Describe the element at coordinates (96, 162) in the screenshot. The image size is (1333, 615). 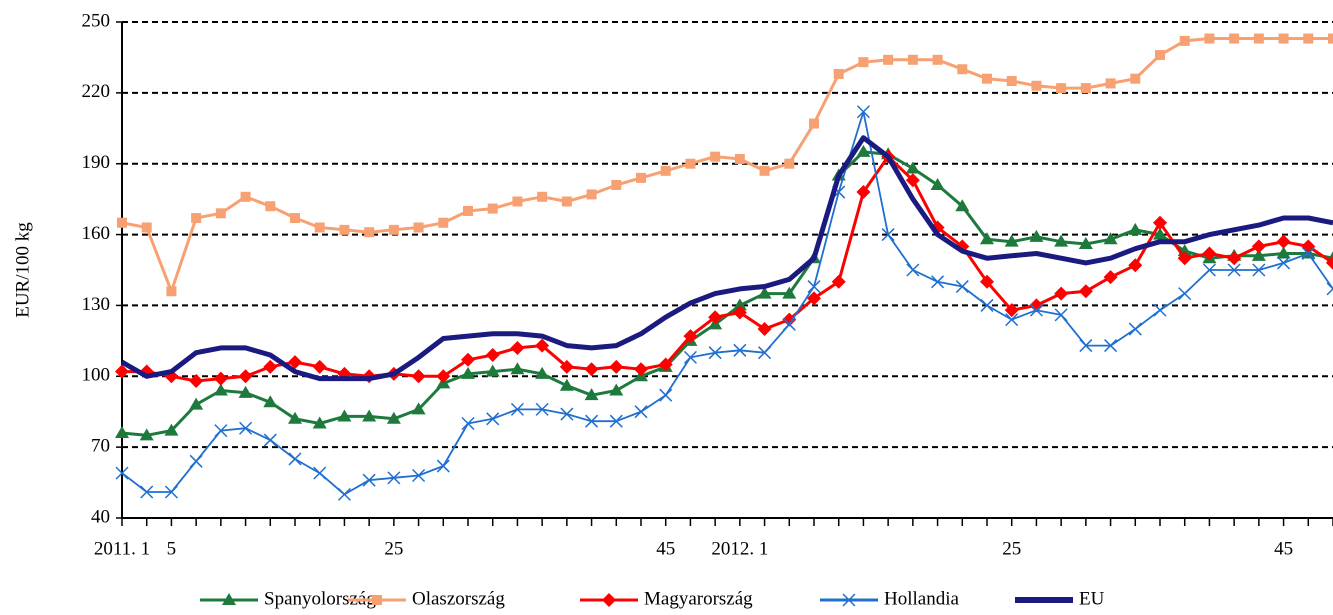
I see `y-tick-label: 190` at that location.